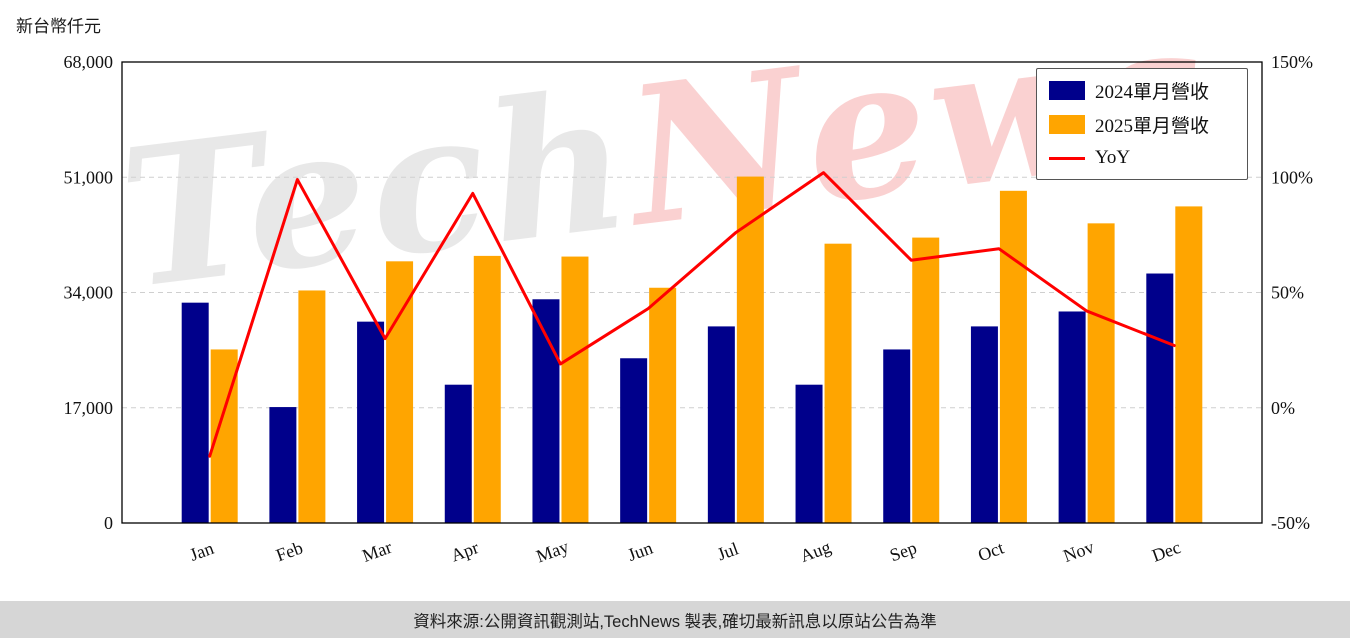 The height and width of the screenshot is (638, 1350). I want to click on legend-item-2025: 2025單月營收, so click(1142, 124).